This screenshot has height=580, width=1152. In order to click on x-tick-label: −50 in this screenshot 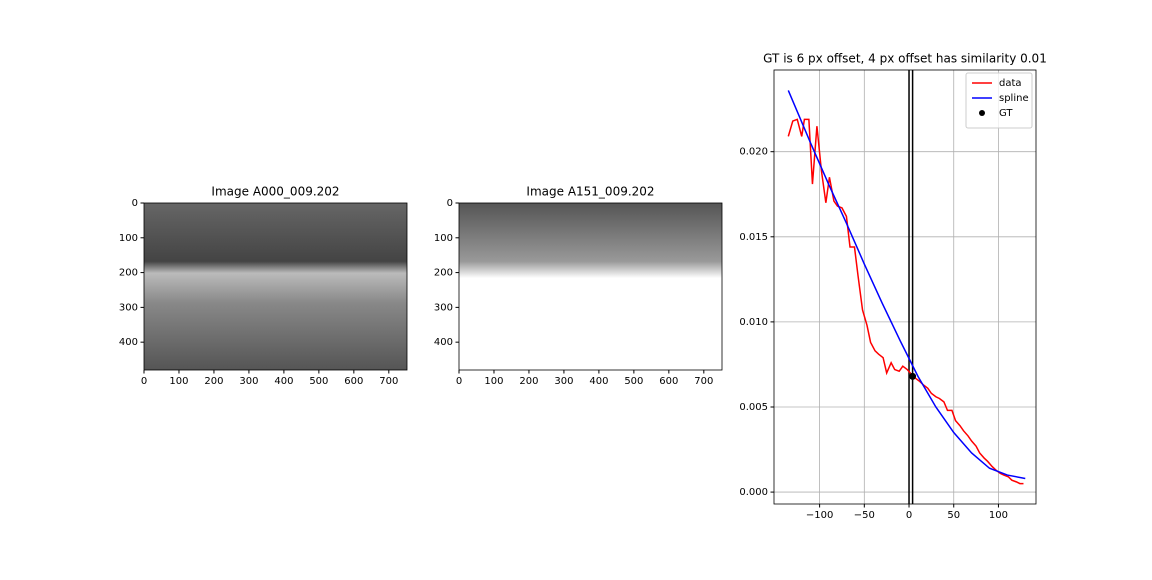, I will do `click(864, 515)`.